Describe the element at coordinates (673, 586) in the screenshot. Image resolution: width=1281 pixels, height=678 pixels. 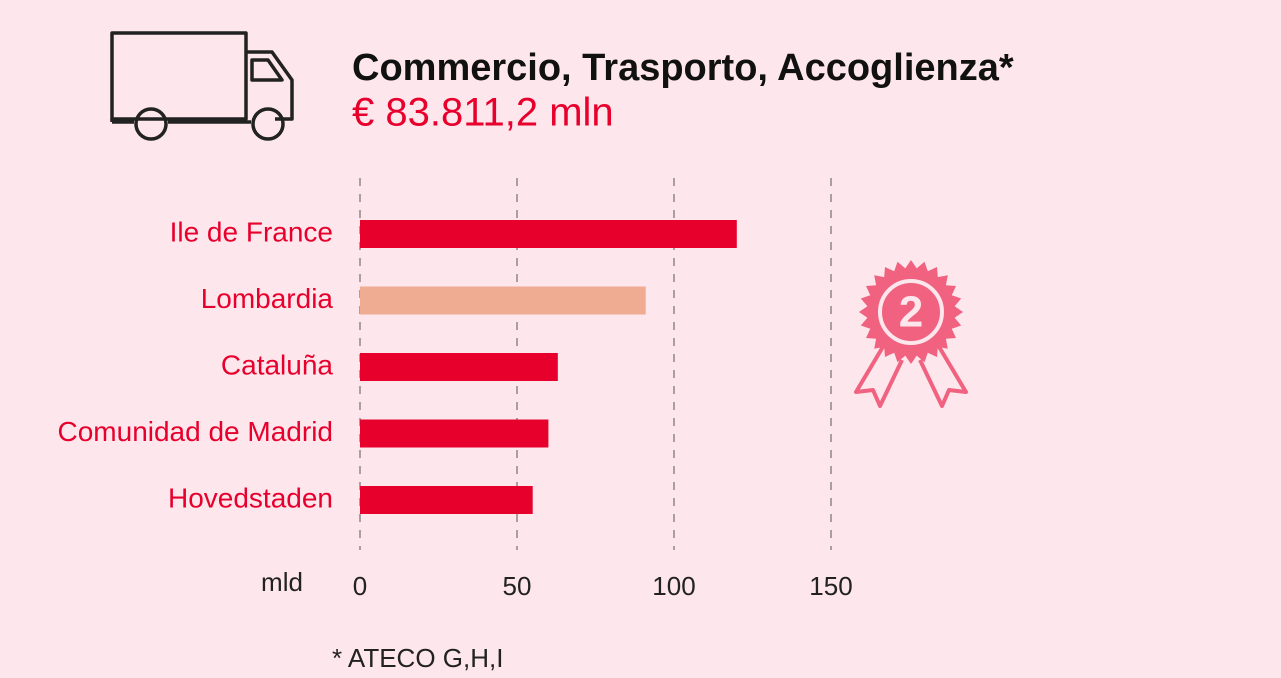
I see `x-tick-label: 100` at that location.